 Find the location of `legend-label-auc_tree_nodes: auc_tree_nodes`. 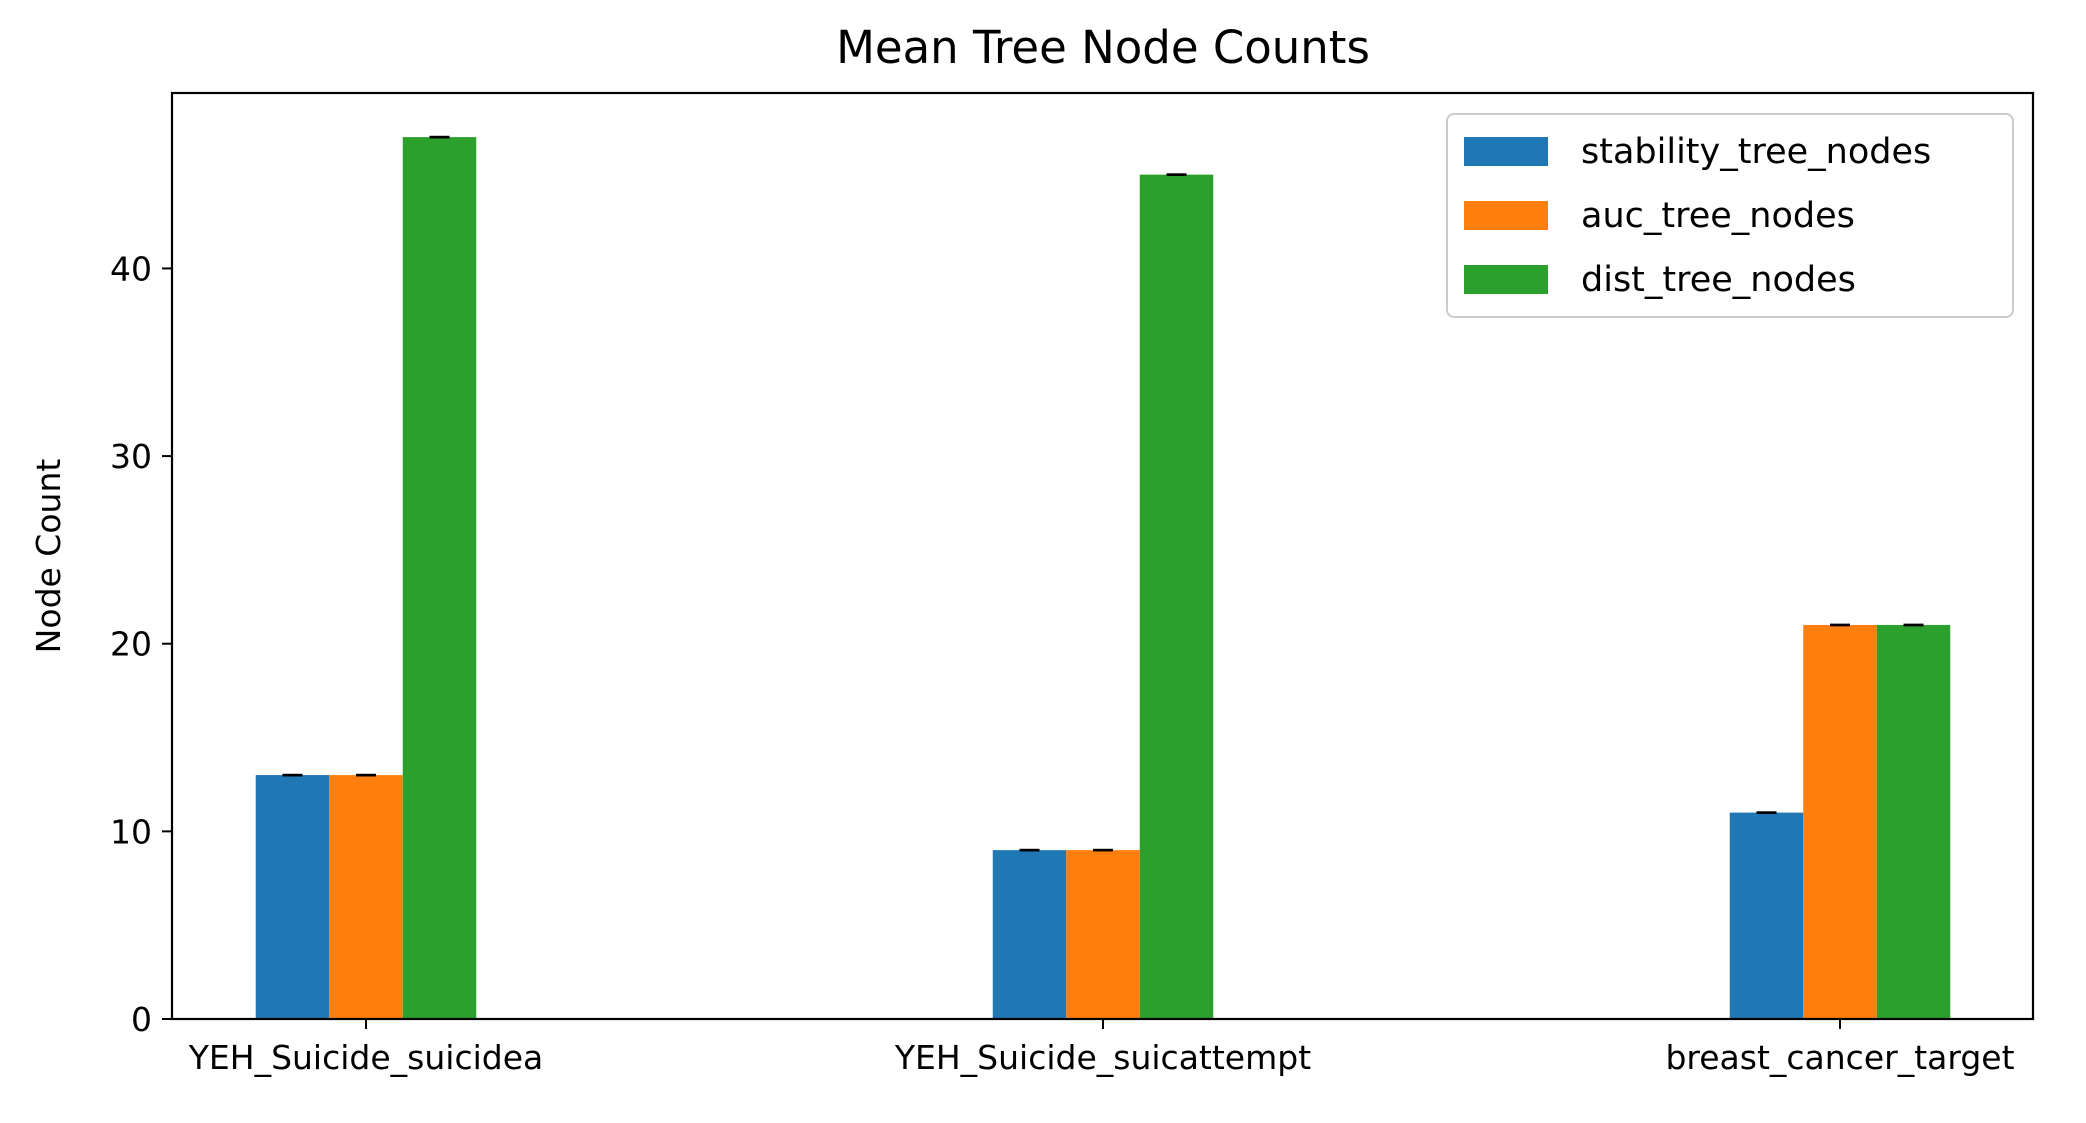

legend-label-auc_tree_nodes: auc_tree_nodes is located at coordinates (1718, 216).